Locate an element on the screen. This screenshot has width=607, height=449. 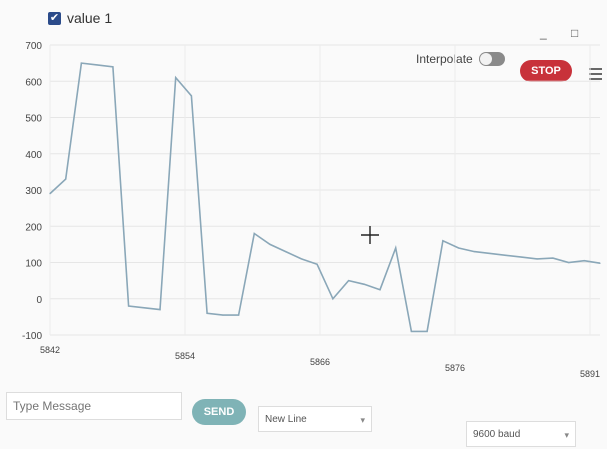
line-ending-select: New Line ▾ is located at coordinates (315, 419).